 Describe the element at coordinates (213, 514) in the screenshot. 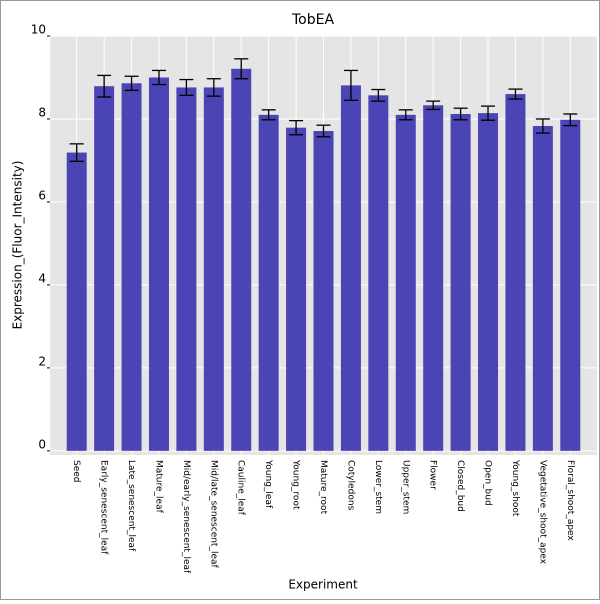

I see `x-tick-label: Mid/late_senescent_leaf` at that location.